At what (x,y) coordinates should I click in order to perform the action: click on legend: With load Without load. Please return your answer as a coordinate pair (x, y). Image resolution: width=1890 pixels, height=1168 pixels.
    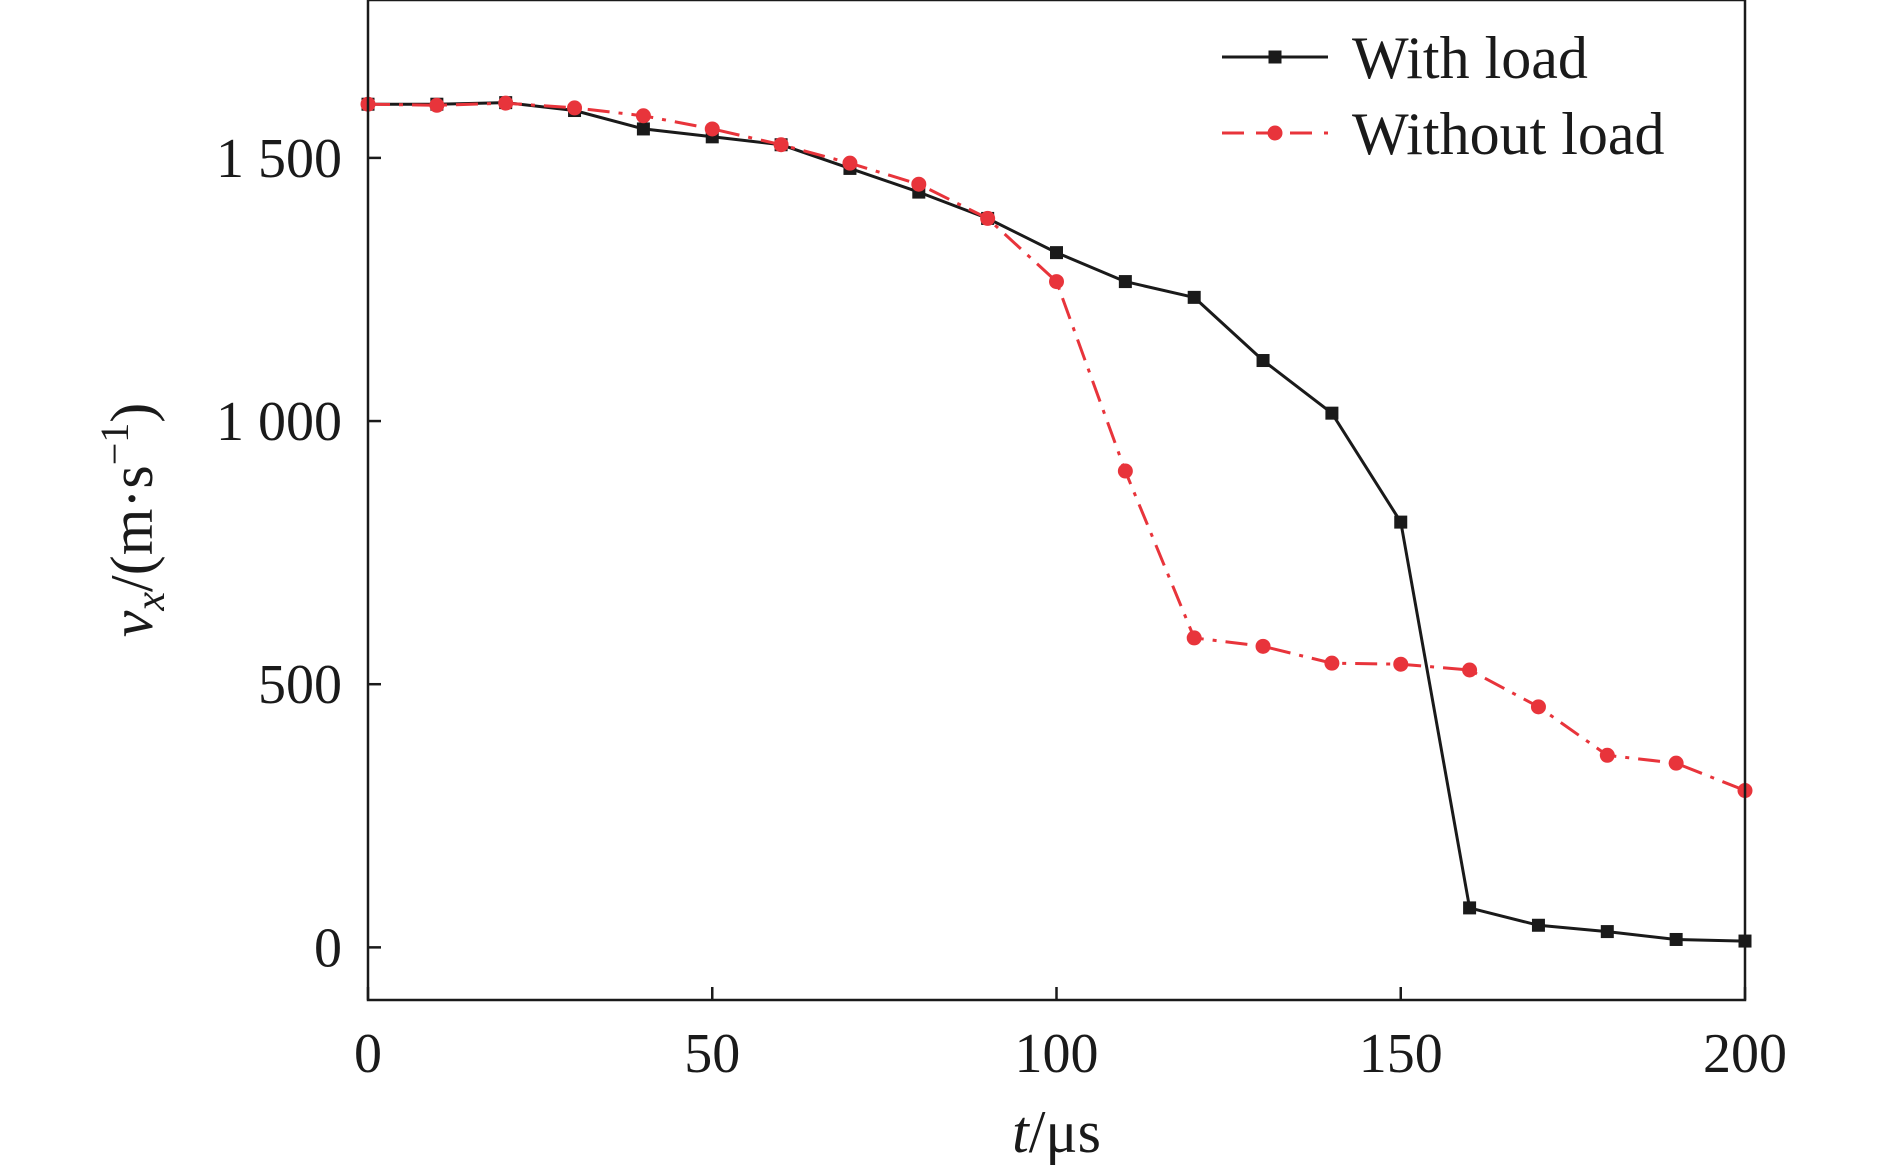
    Looking at the image, I should click on (1443, 96).